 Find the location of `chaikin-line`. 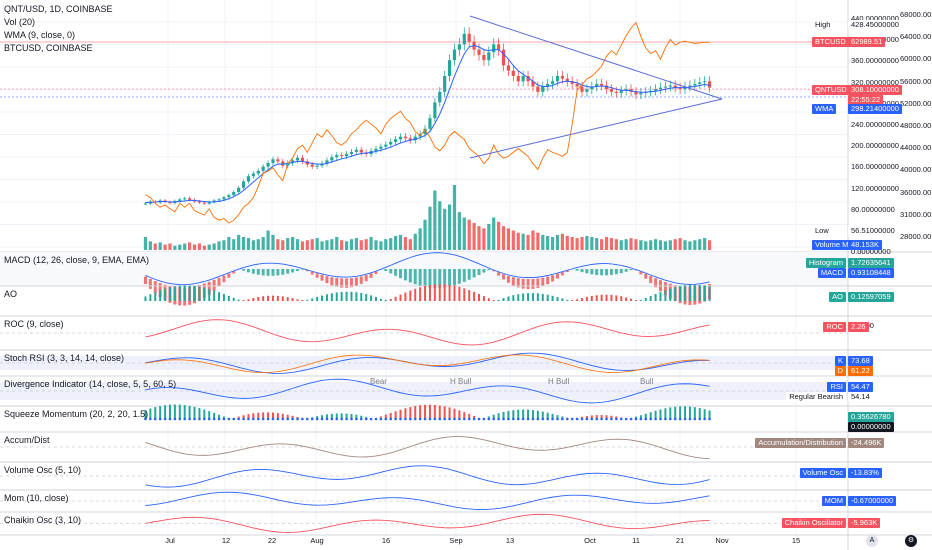

chaikin-line is located at coordinates (427, 523).